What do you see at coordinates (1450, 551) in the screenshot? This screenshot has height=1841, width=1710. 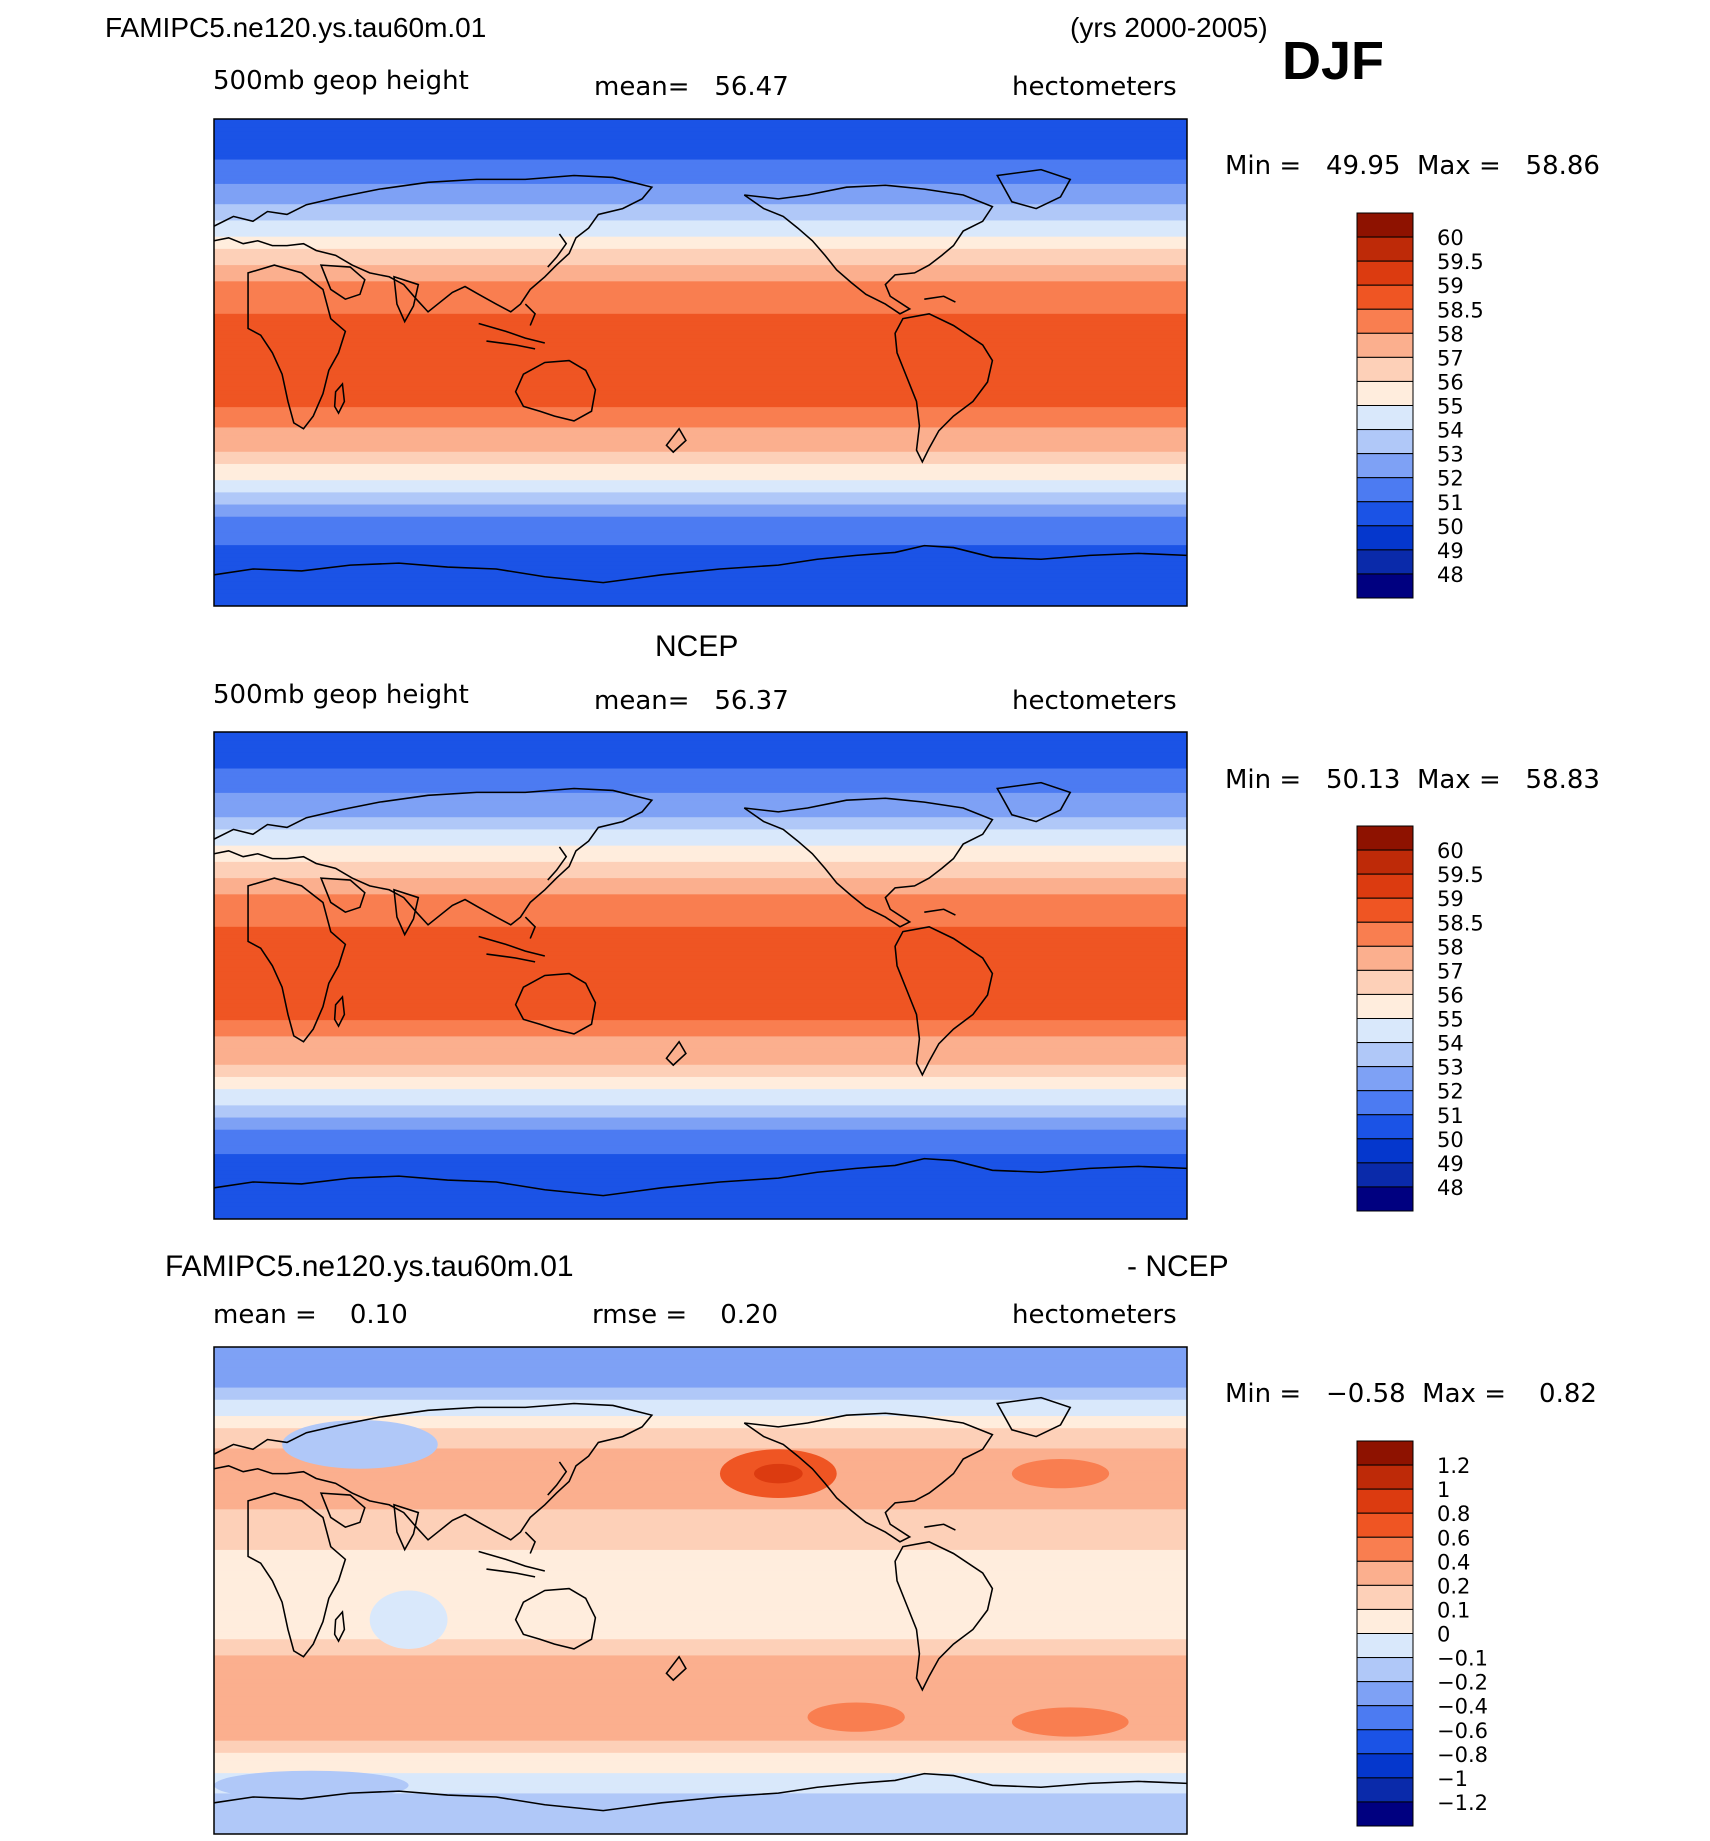 I see `colorbar-label: 49` at bounding box center [1450, 551].